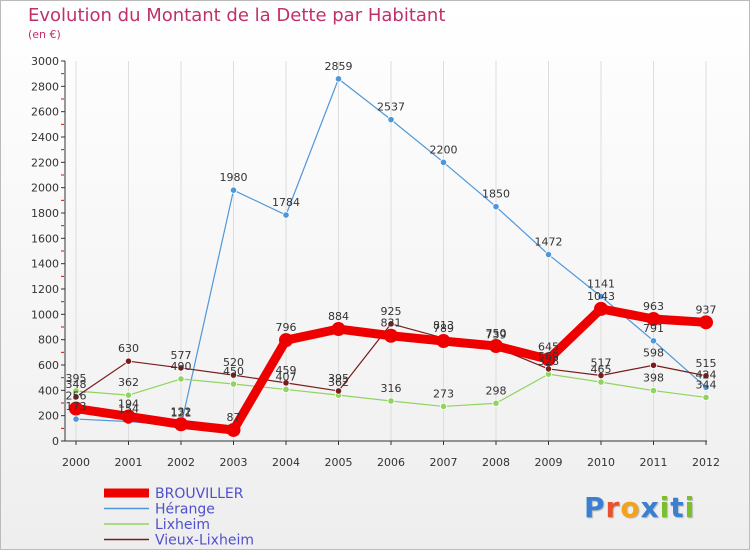 The height and width of the screenshot is (550, 750). What do you see at coordinates (181, 355) in the screenshot?
I see `data-label: 577` at bounding box center [181, 355].